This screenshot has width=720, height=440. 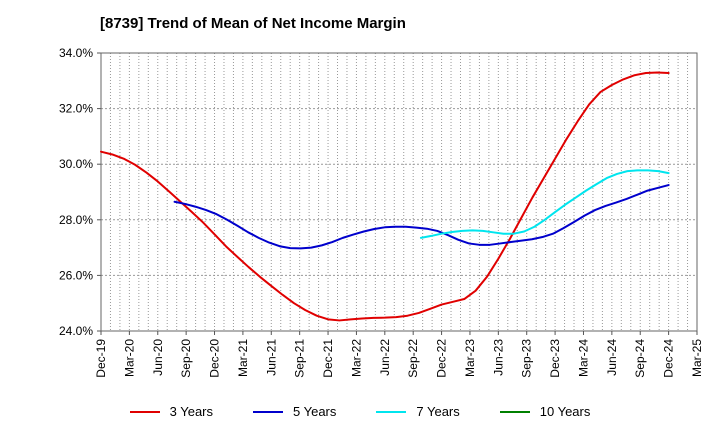 What do you see at coordinates (385, 357) in the screenshot?
I see `x-tick-label: Jun-22` at bounding box center [385, 357].